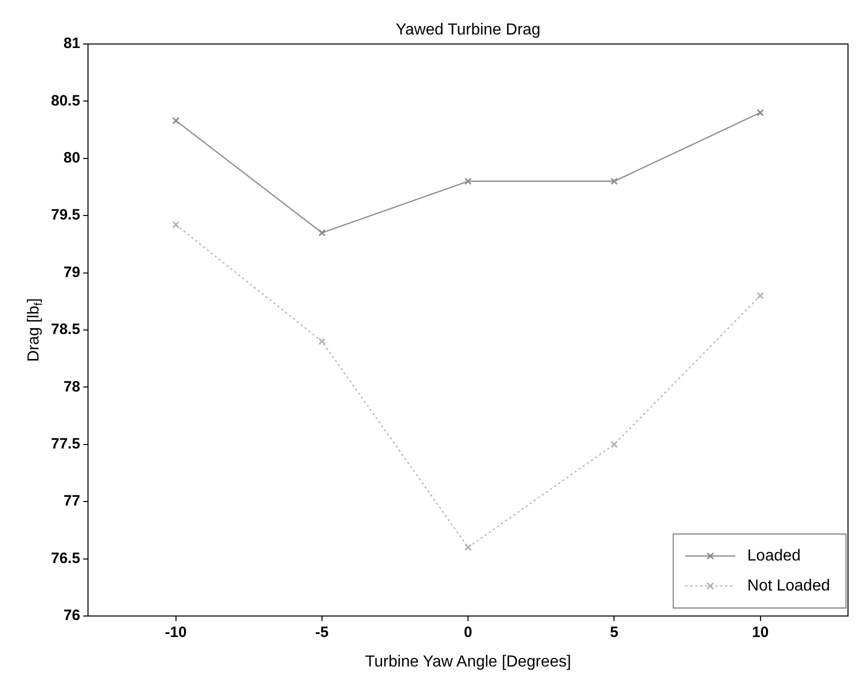 Image resolution: width=862 pixels, height=683 pixels. Describe the element at coordinates (176, 633) in the screenshot. I see `x-tick-label: -10` at that location.